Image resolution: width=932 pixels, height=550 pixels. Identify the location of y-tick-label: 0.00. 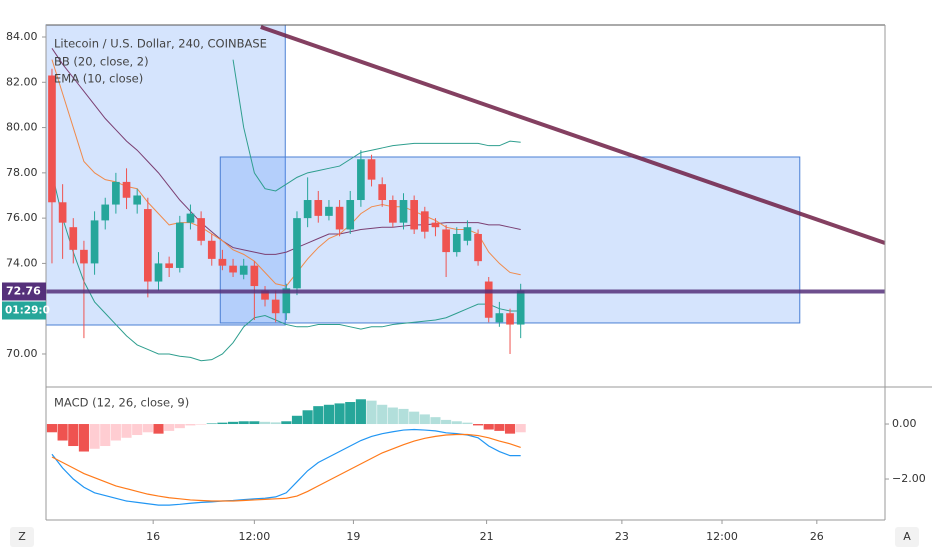
(904, 423).